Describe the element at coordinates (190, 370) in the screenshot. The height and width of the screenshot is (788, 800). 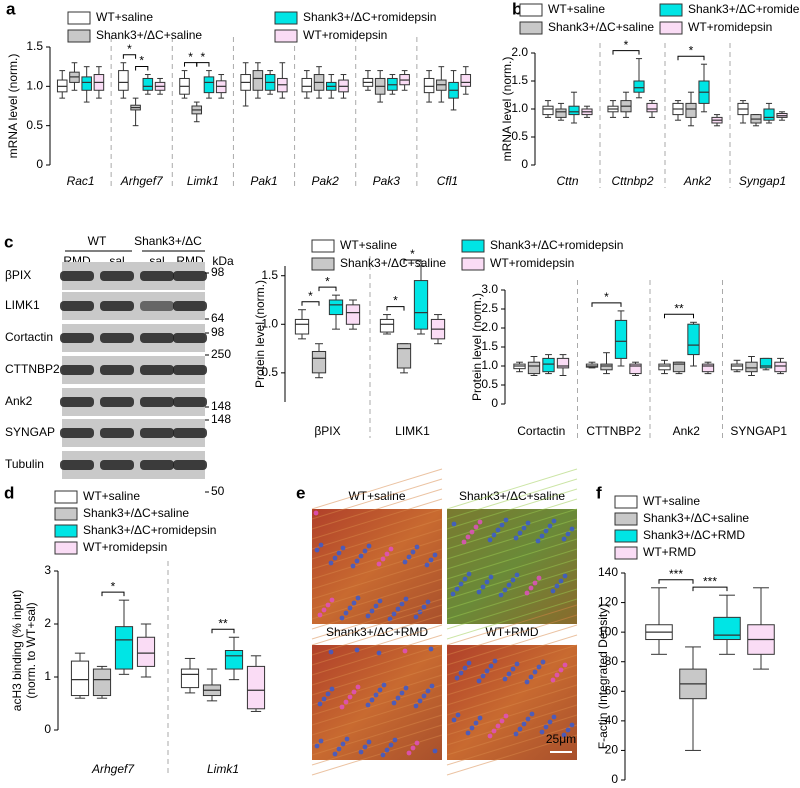
I see `blot-band` at that location.